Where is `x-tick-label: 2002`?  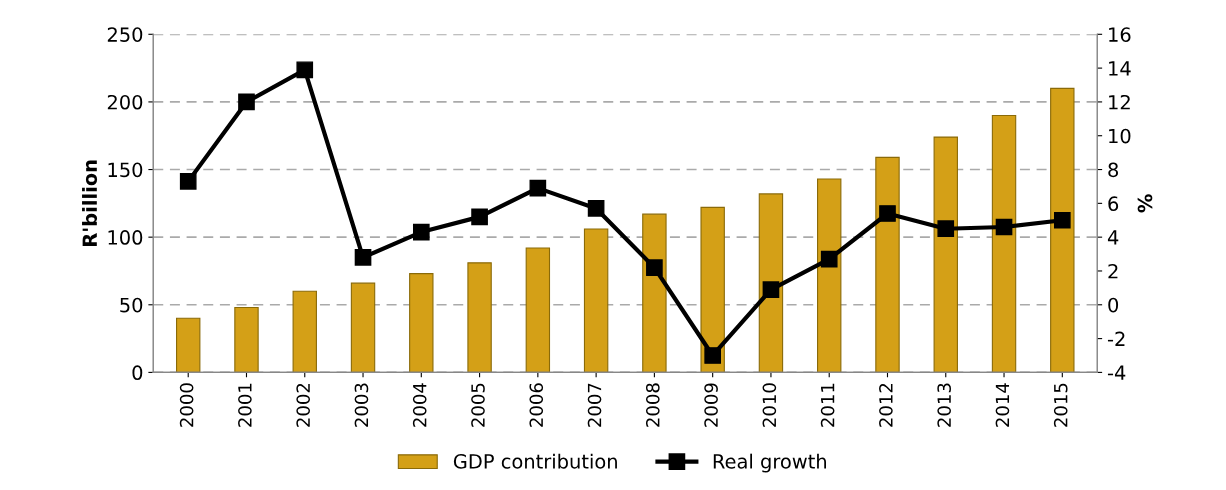
x-tick-label: 2002 is located at coordinates (303, 405).